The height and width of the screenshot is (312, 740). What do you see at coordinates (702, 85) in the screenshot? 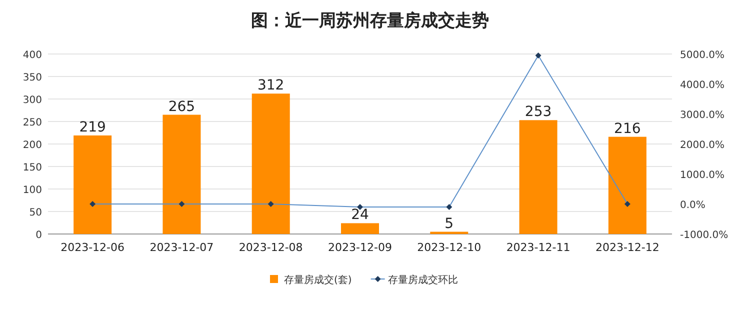
I see `y2-tick-label: 4000.0%` at bounding box center [702, 85].